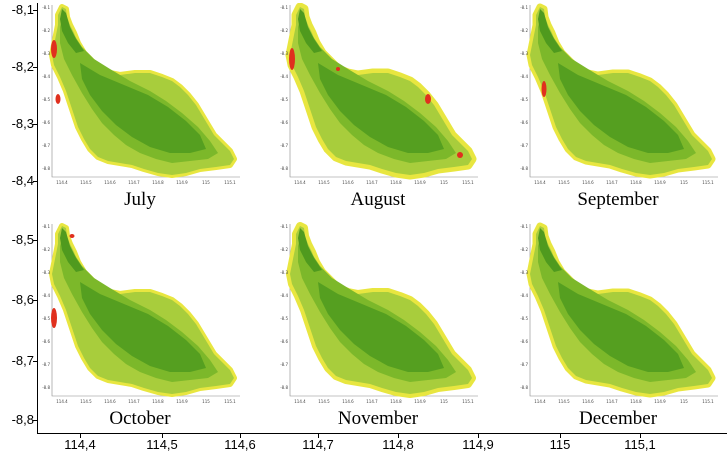 The height and width of the screenshot is (456, 727). I want to click on x-tick-label: 114,6, so click(240, 444).